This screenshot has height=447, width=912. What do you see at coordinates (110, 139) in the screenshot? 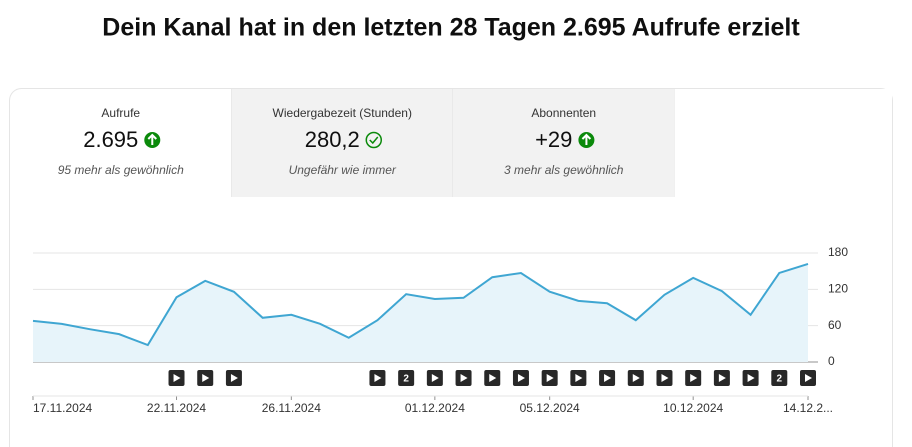
I see `tab-value: 2.695` at bounding box center [110, 139].